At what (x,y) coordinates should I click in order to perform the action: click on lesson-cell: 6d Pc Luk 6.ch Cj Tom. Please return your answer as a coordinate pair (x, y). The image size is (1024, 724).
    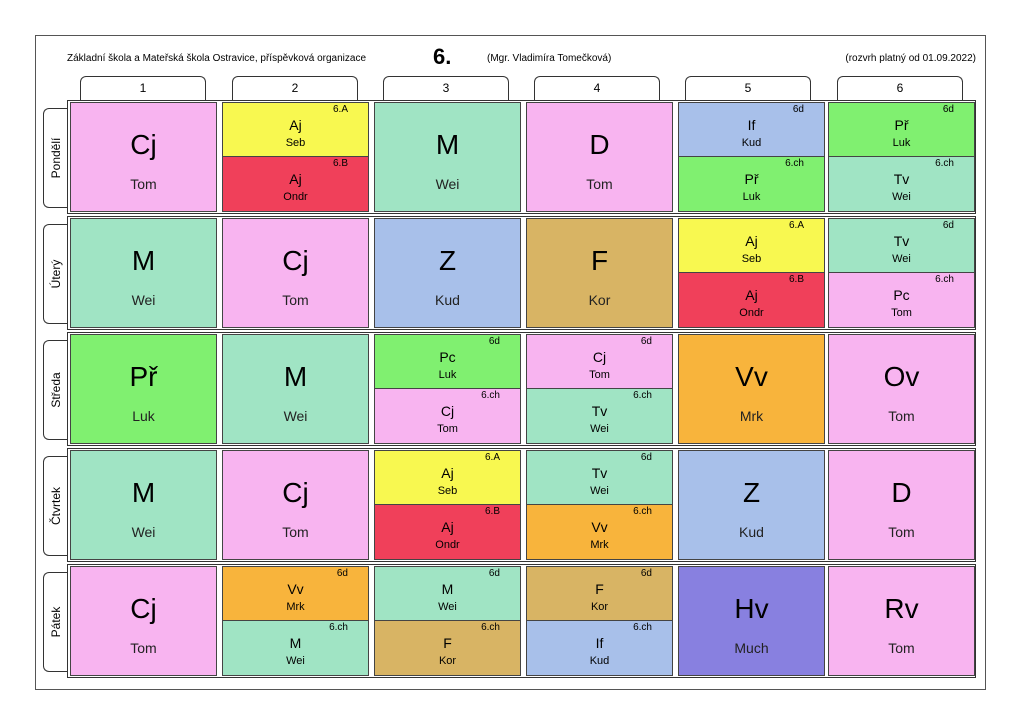
    Looking at the image, I should click on (447, 389).